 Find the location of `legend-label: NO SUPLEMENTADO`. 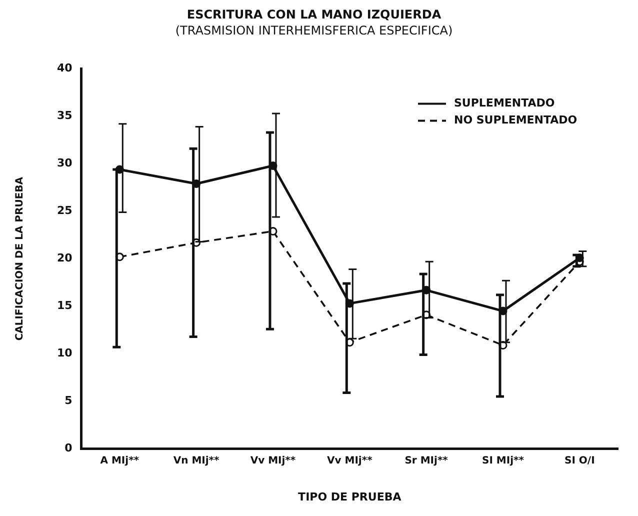

legend-label: NO SUPLEMENTADO is located at coordinates (516, 120).